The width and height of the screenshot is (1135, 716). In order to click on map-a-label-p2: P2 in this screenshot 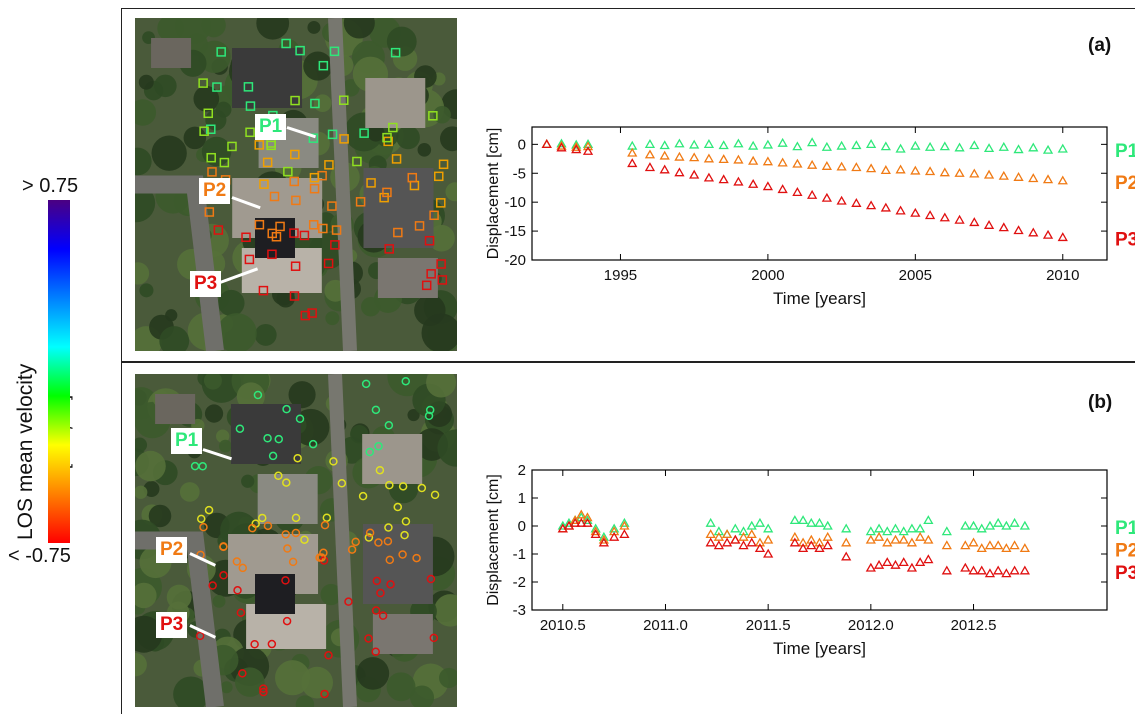, I will do `click(215, 191)`.